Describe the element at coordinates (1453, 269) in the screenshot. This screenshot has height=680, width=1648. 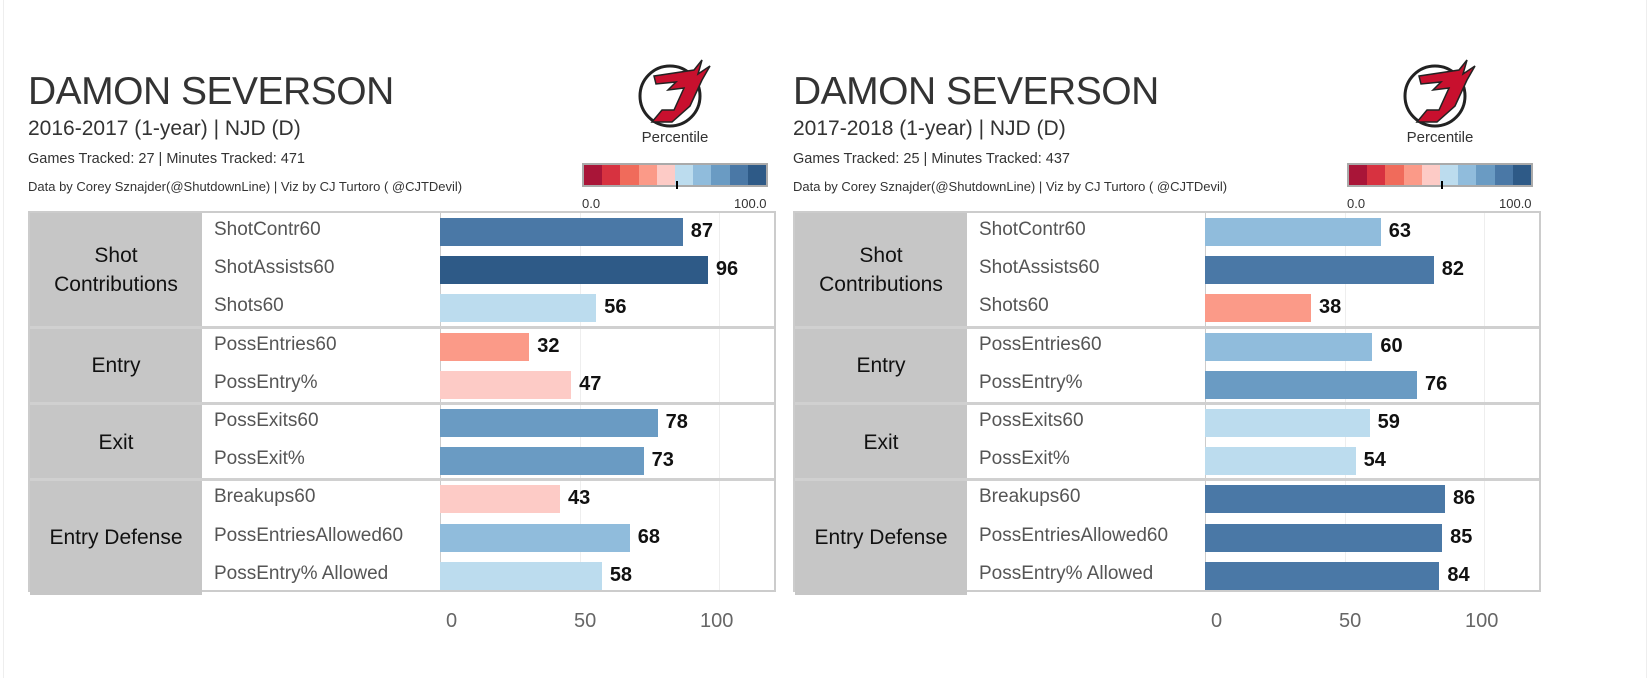
I see `data-label: 82` at that location.